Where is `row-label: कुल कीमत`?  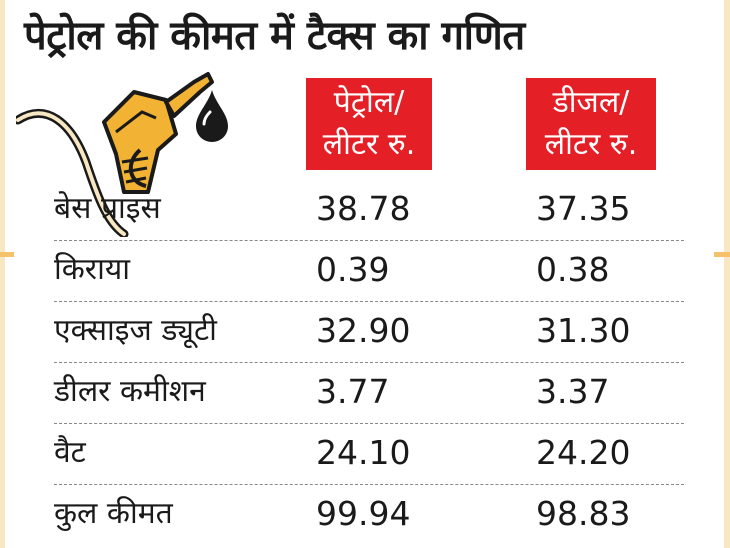 row-label: कुल कीमत is located at coordinates (113, 513).